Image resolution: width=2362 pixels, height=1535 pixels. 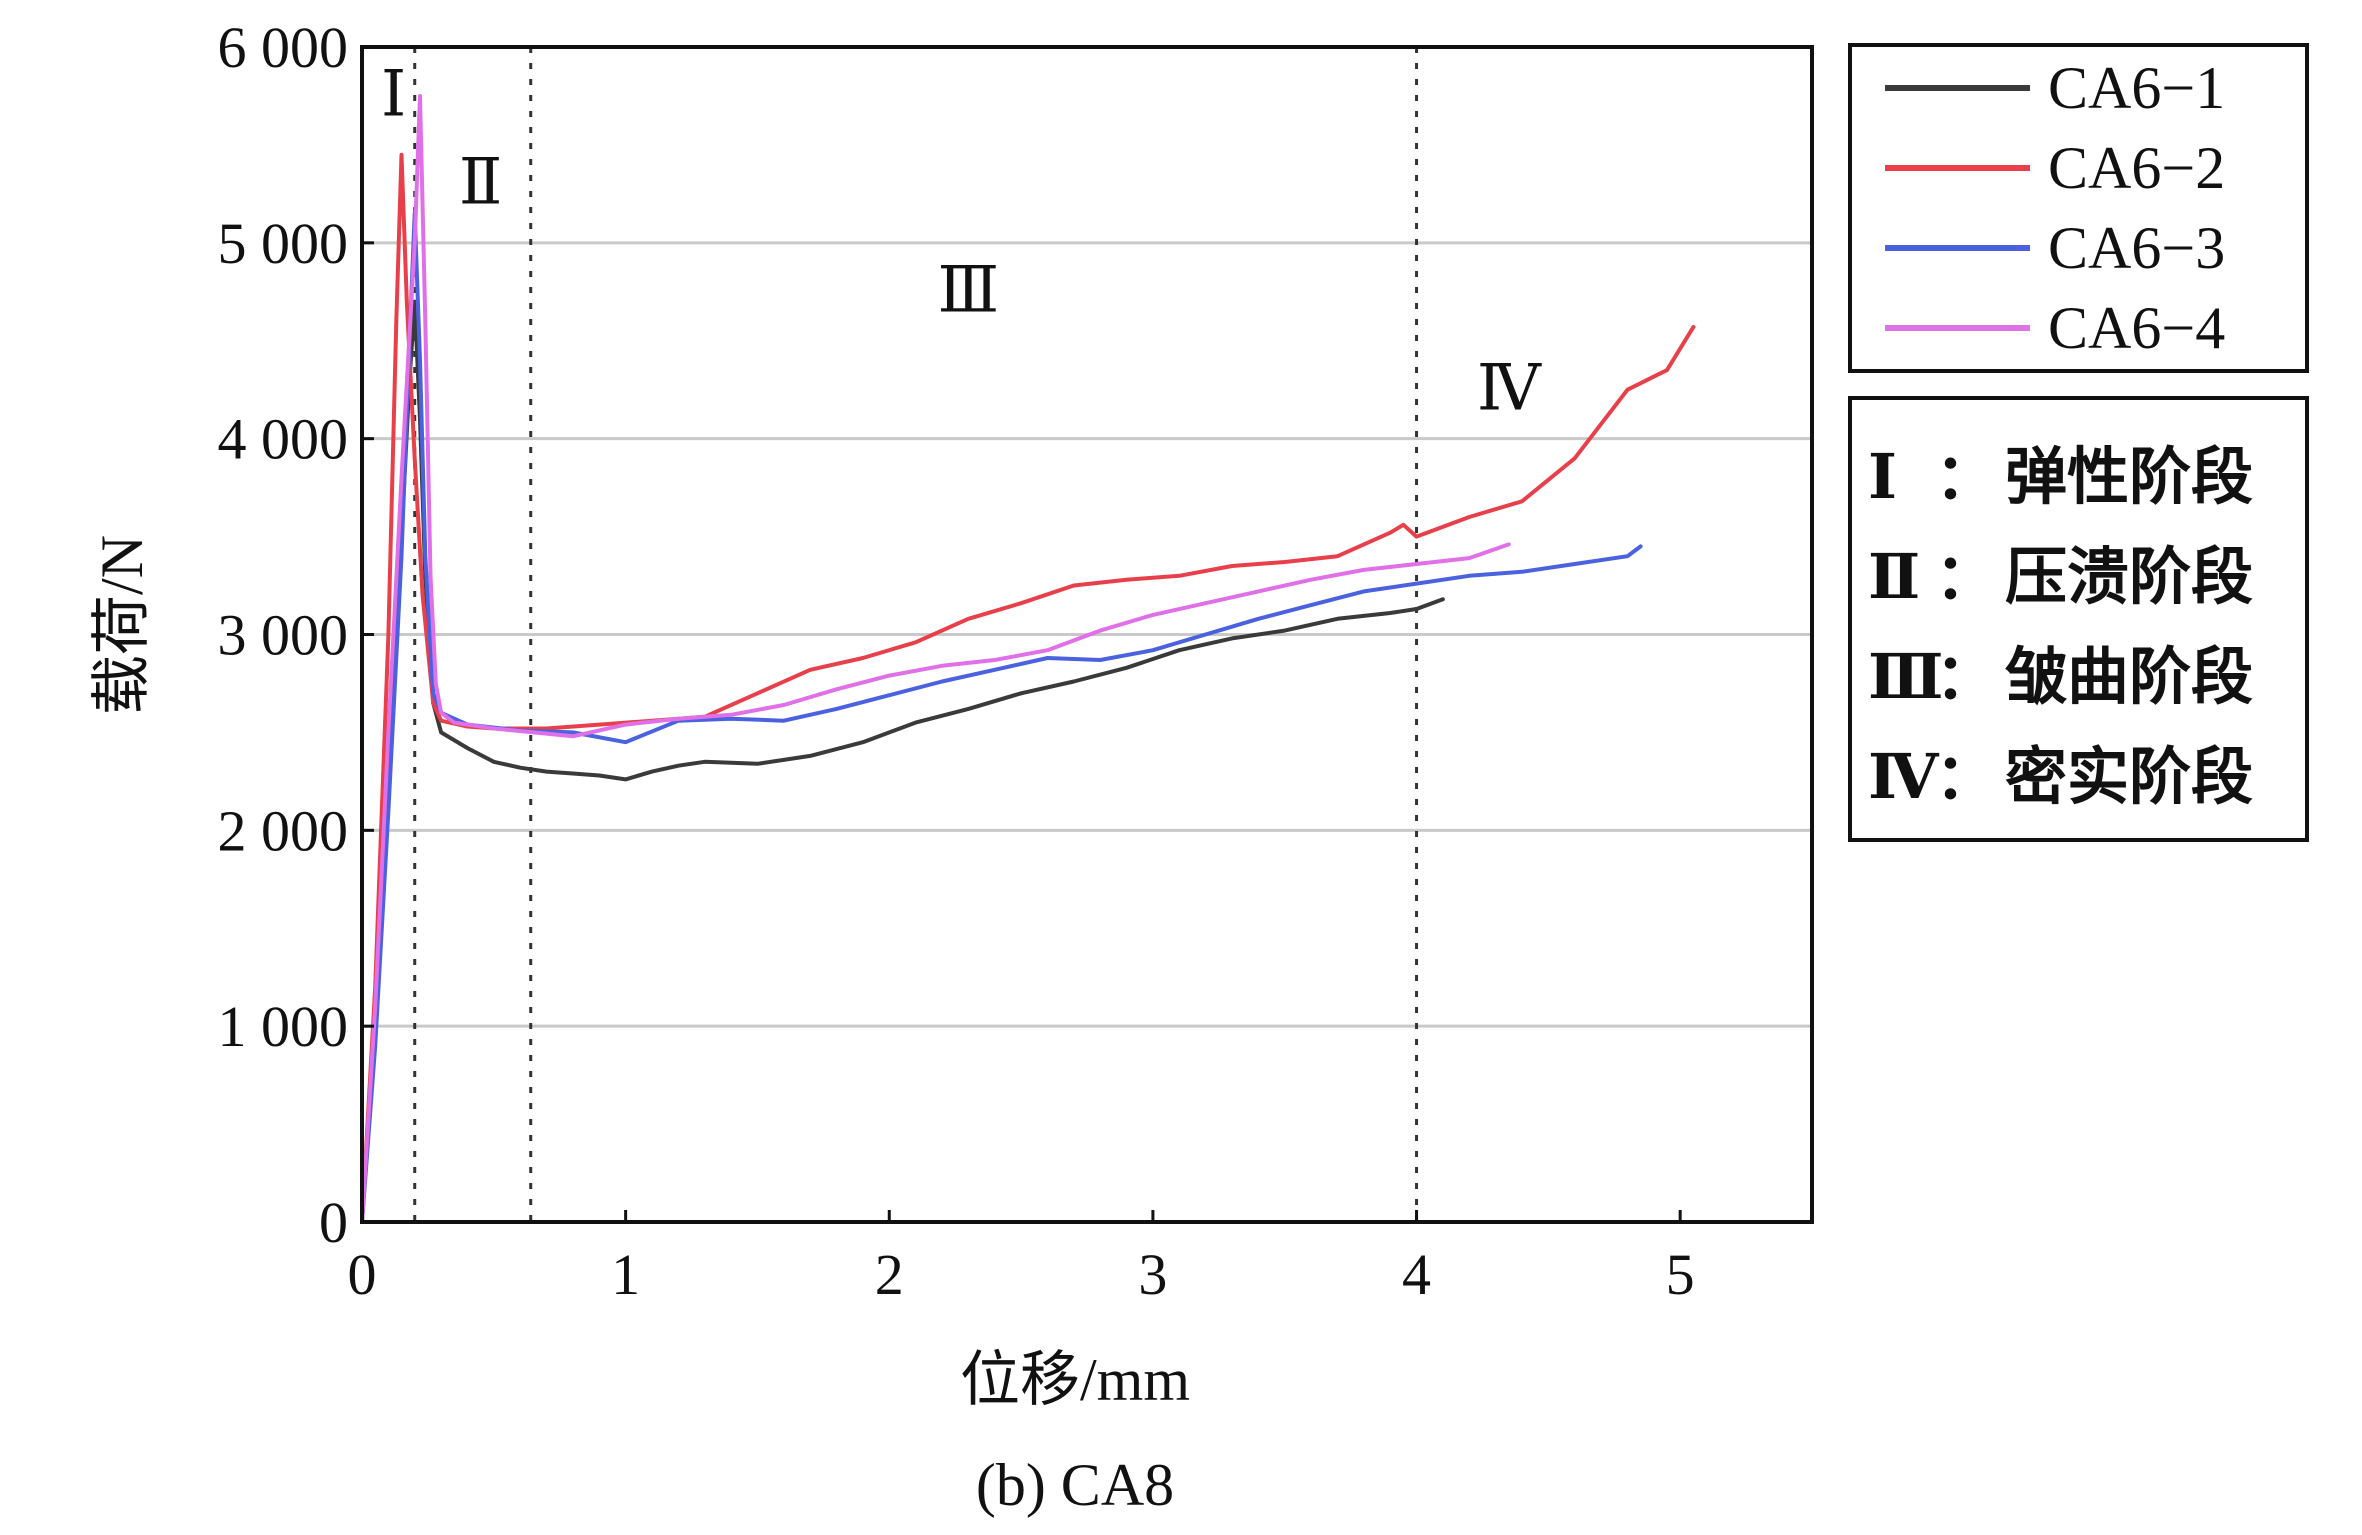 What do you see at coordinates (1882, 478) in the screenshot?
I see `phase-numeral: Ⅰ` at bounding box center [1882, 478].